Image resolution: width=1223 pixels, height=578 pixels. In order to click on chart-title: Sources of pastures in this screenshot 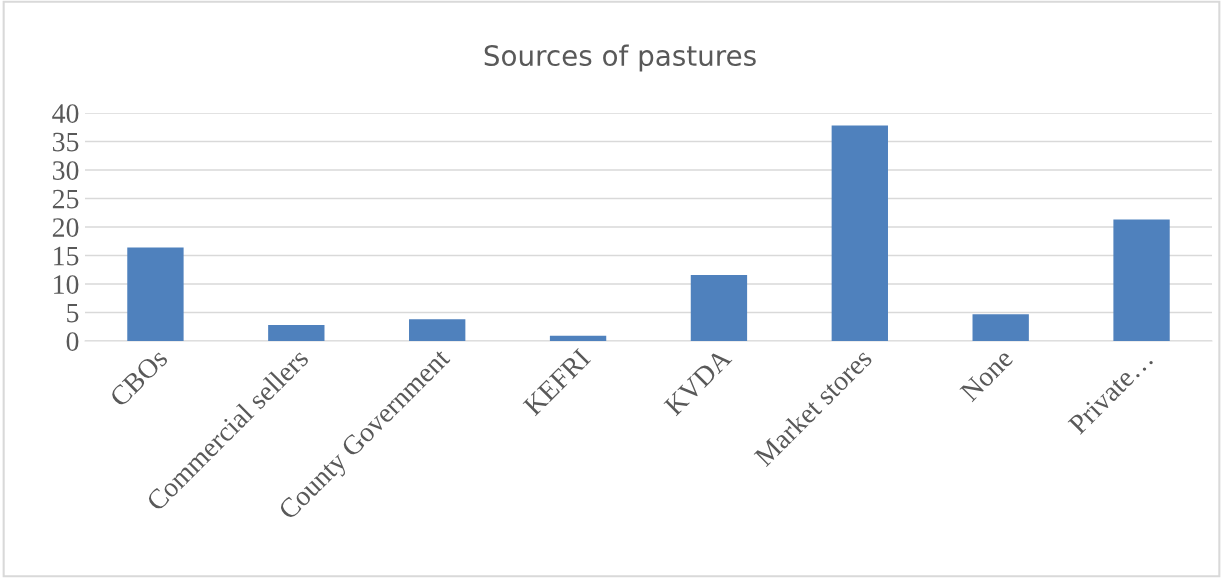, I will do `click(620, 58)`.